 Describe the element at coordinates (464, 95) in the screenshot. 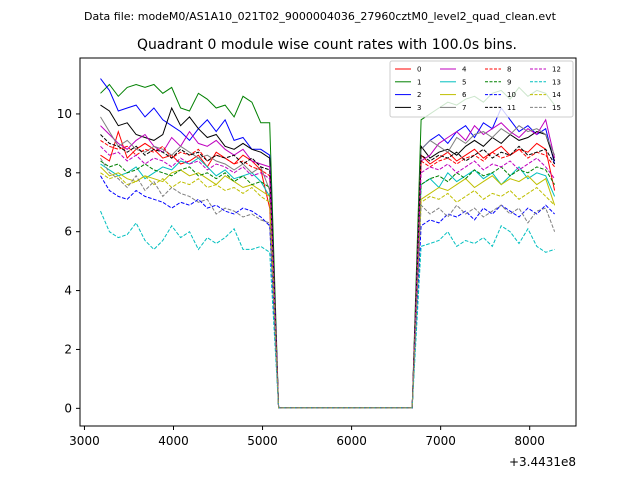

I see `legend-label-6: 6` at that location.